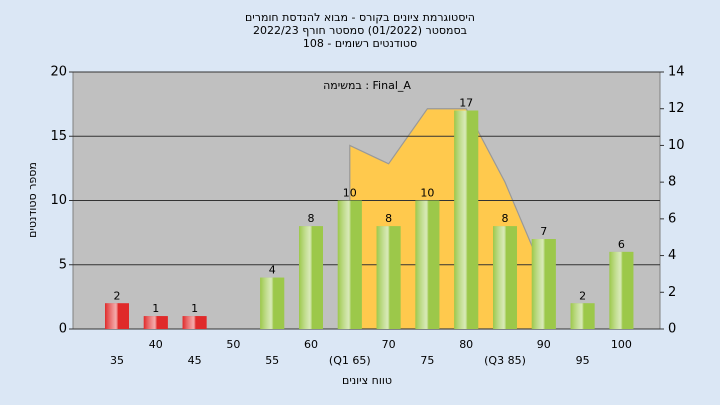  Describe the element at coordinates (350, 360) in the screenshot. I see `x-tick-label: (Q1 65)` at that location.